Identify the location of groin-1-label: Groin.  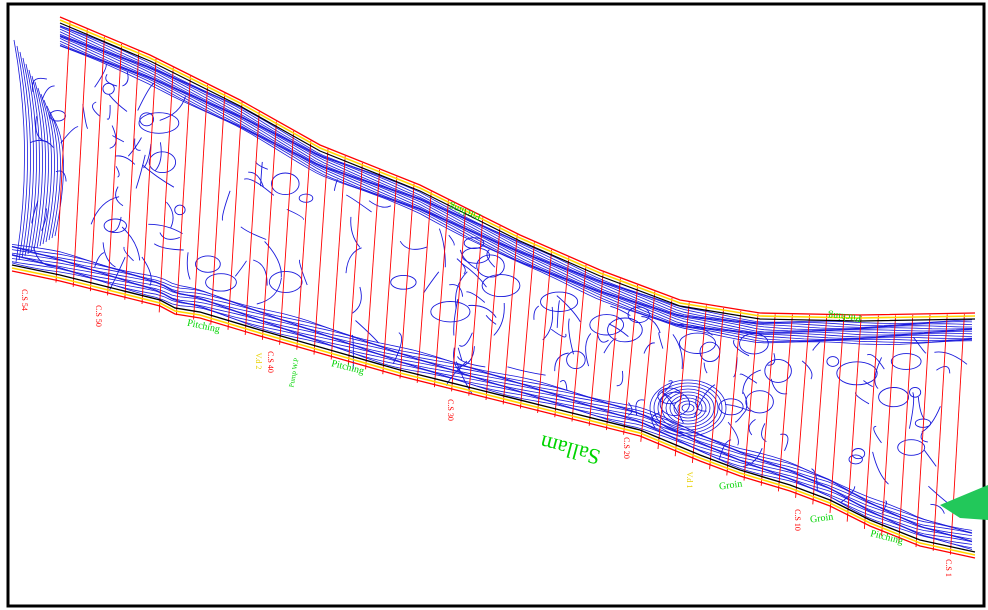
(730, 485).